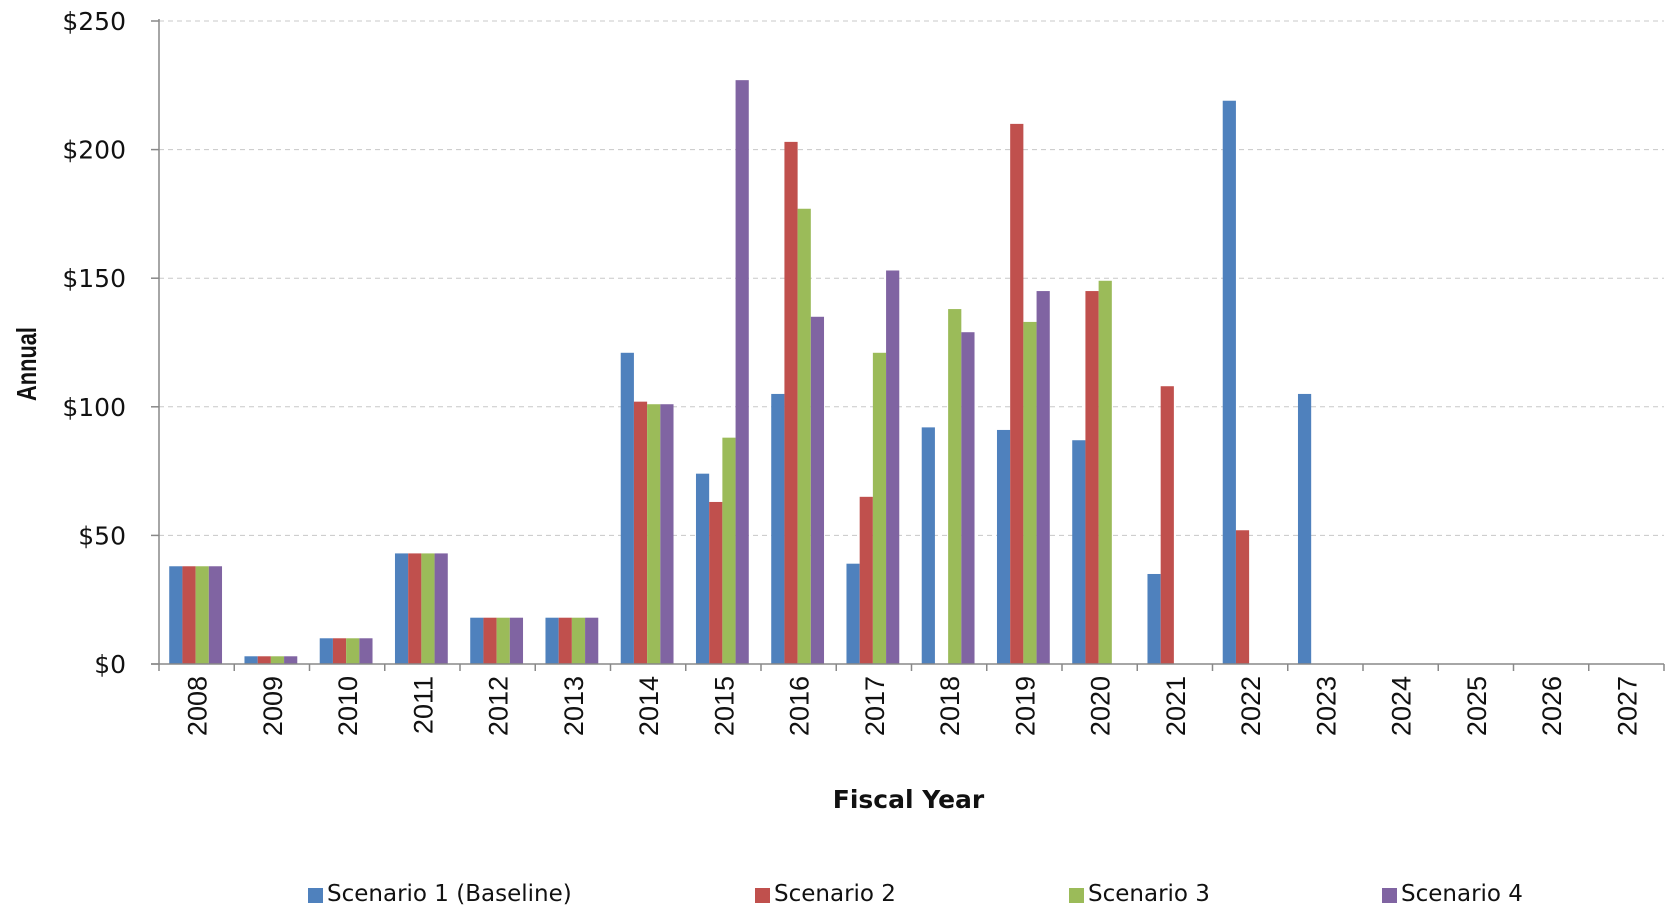 Image resolution: width=1674 pixels, height=908 pixels. Describe the element at coordinates (348, 706) in the screenshot. I see `x-tick-label: 2010` at that location.